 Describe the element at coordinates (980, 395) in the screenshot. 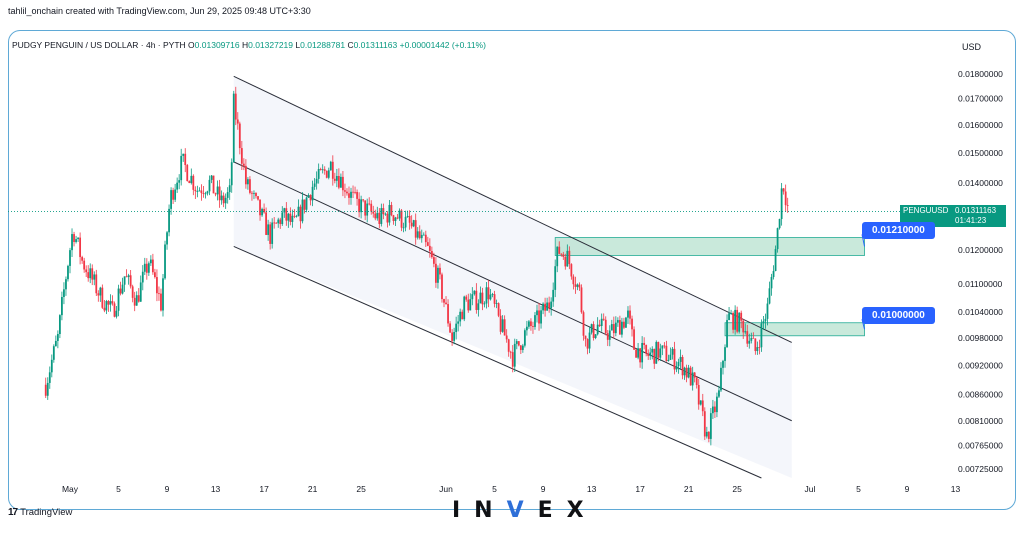

I see `y-tick-label: 0.00860000` at that location.